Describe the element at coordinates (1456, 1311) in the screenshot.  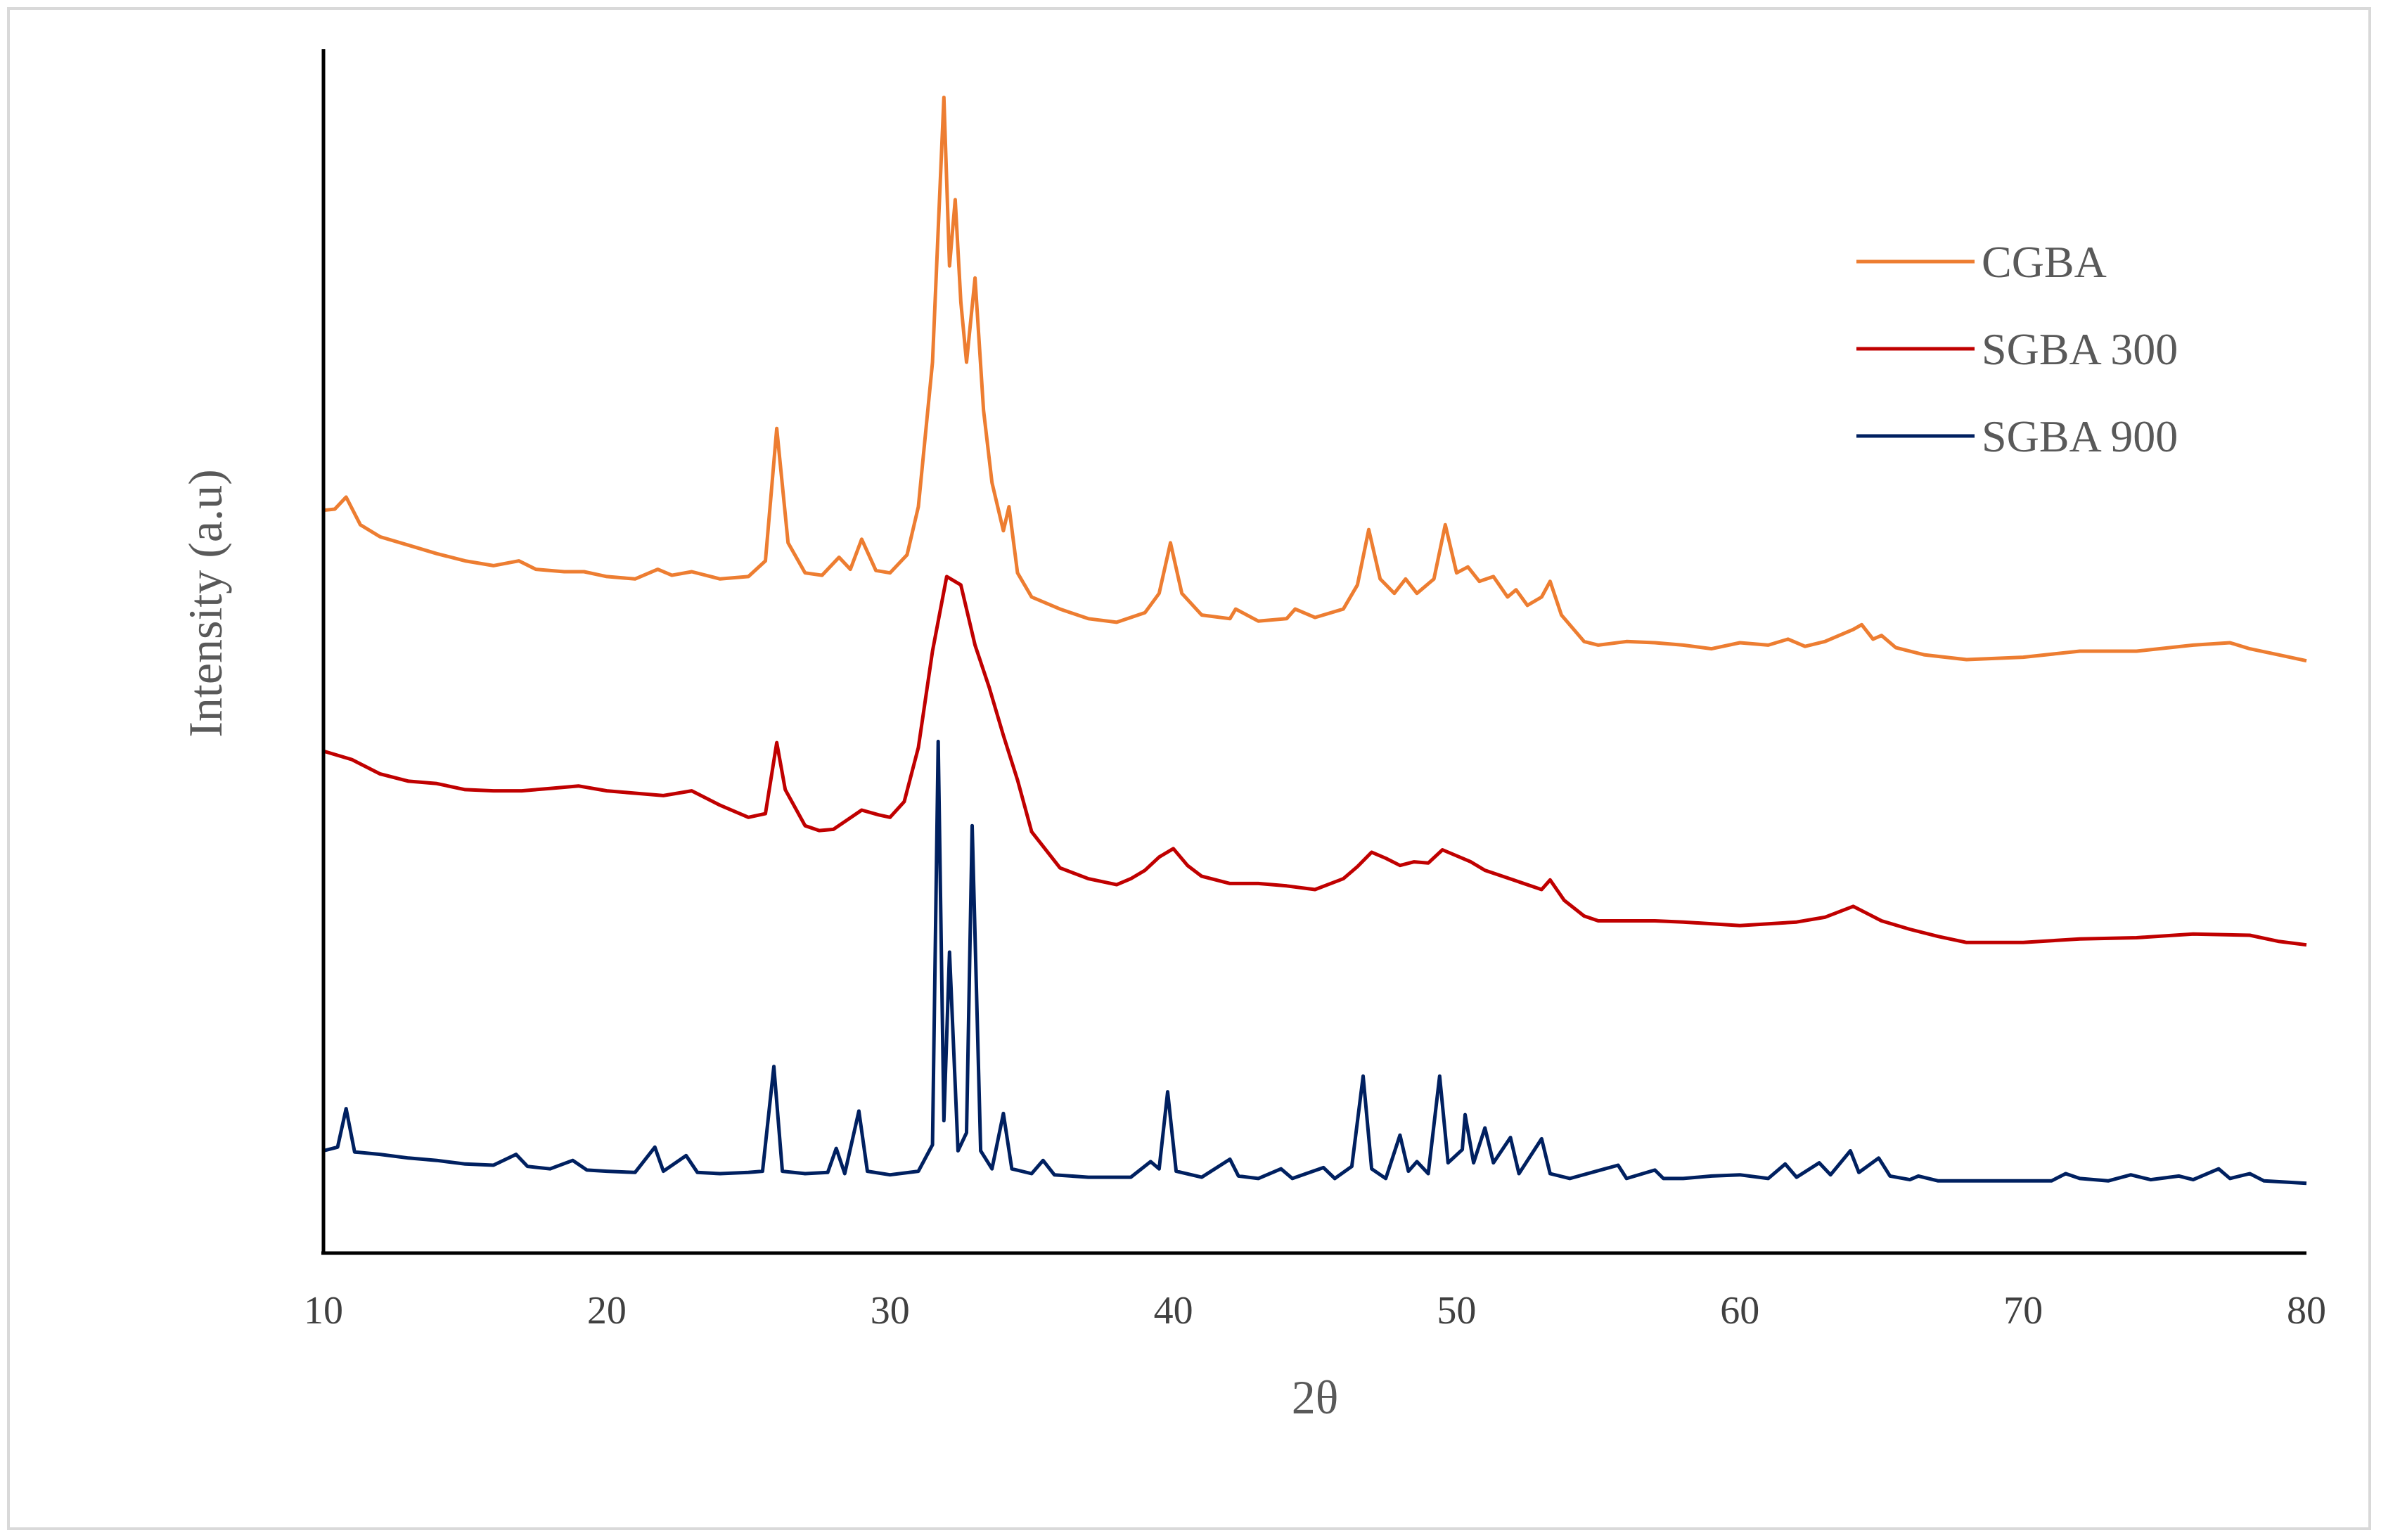
I see `x-tick-label-50: 50` at that location.